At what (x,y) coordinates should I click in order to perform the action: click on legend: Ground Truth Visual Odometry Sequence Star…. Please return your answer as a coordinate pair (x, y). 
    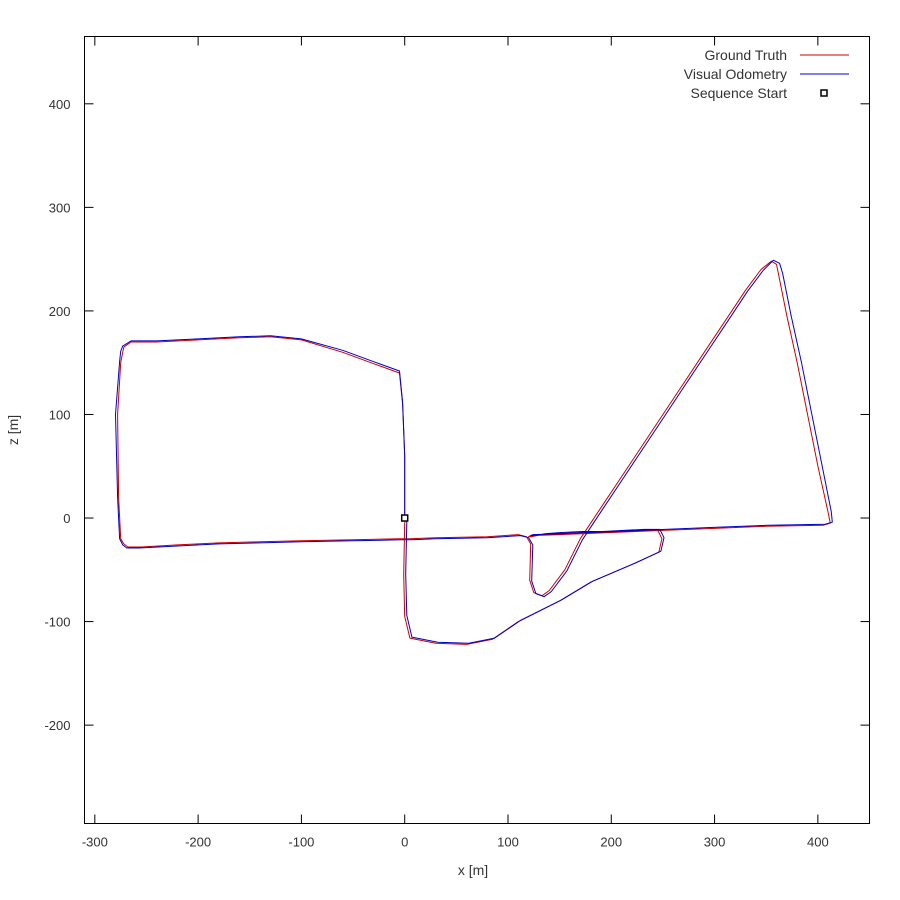
    Looking at the image, I should click on (766, 74).